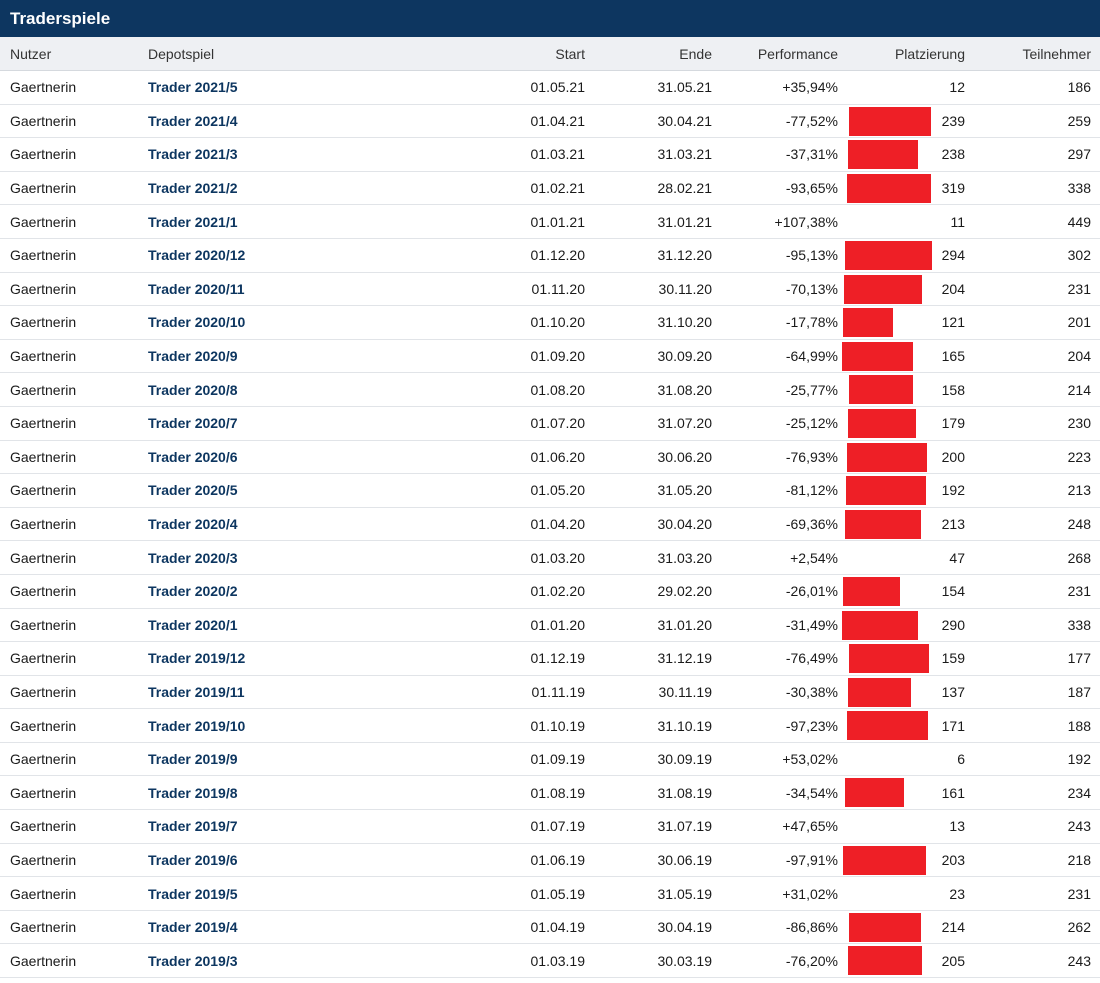  What do you see at coordinates (193, 356) in the screenshot?
I see `game-link: Trader 2020/9` at bounding box center [193, 356].